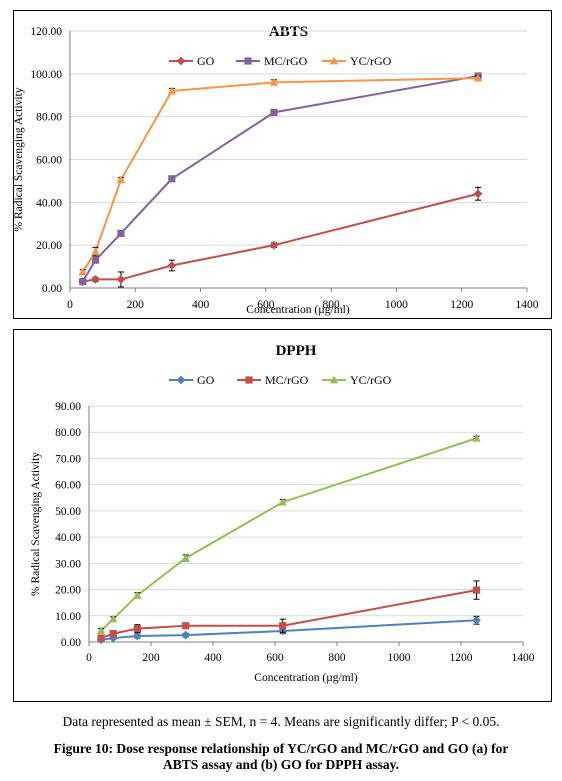 The image size is (562, 781). I want to click on y-tick-label: 120.00, so click(46, 32).